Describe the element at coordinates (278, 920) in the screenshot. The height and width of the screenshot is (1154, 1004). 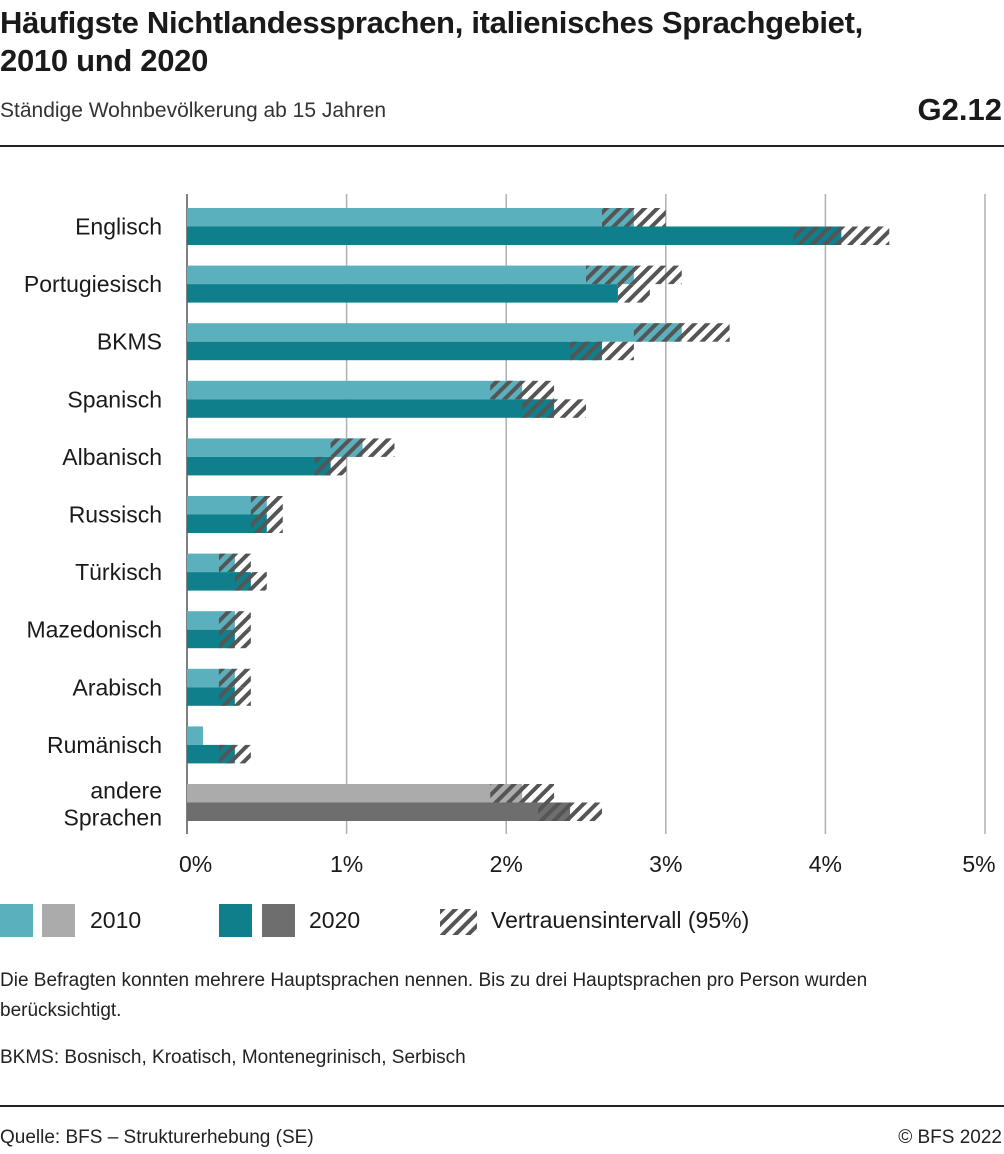
I see `legend-swatch-2020-other` at that location.